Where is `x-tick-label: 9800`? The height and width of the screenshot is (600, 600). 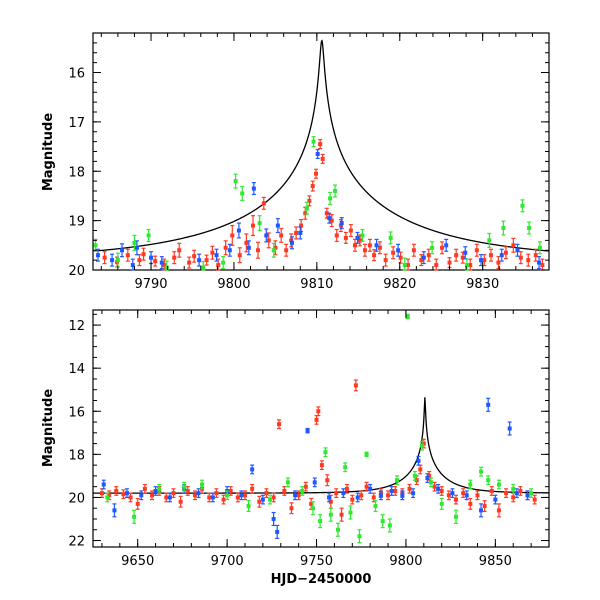
x-tick-label: 9800 is located at coordinates (405, 561).